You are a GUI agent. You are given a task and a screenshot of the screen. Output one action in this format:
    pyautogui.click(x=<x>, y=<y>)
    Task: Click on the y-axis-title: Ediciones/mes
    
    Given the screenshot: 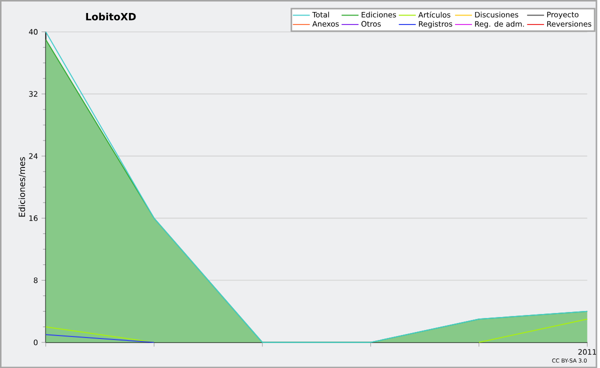 What is the action you would take?
    pyautogui.click(x=22, y=187)
    